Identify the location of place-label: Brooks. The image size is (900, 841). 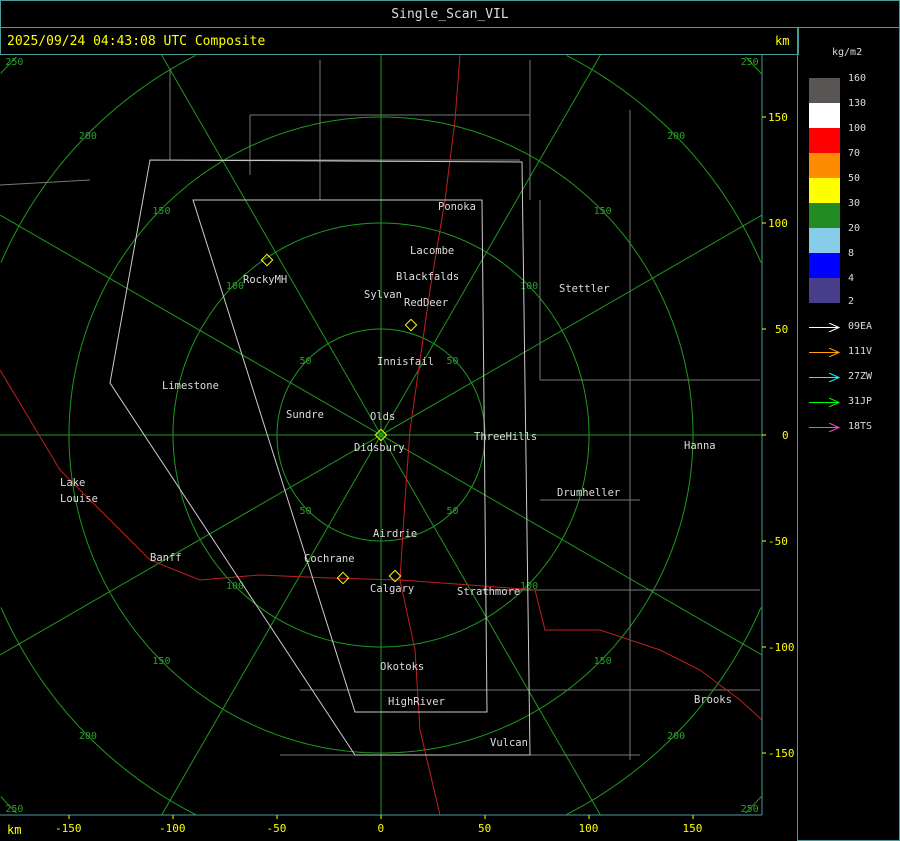
(713, 700).